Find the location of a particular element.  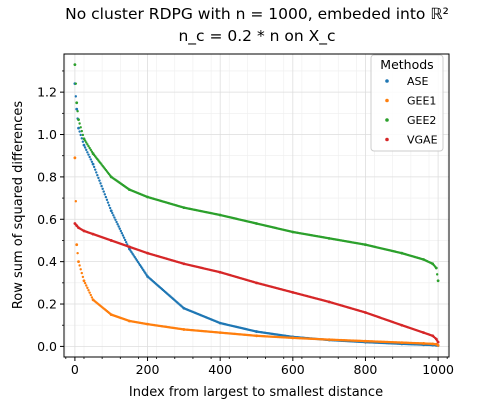

y-tick-label: 0.4 is located at coordinates (47, 261).